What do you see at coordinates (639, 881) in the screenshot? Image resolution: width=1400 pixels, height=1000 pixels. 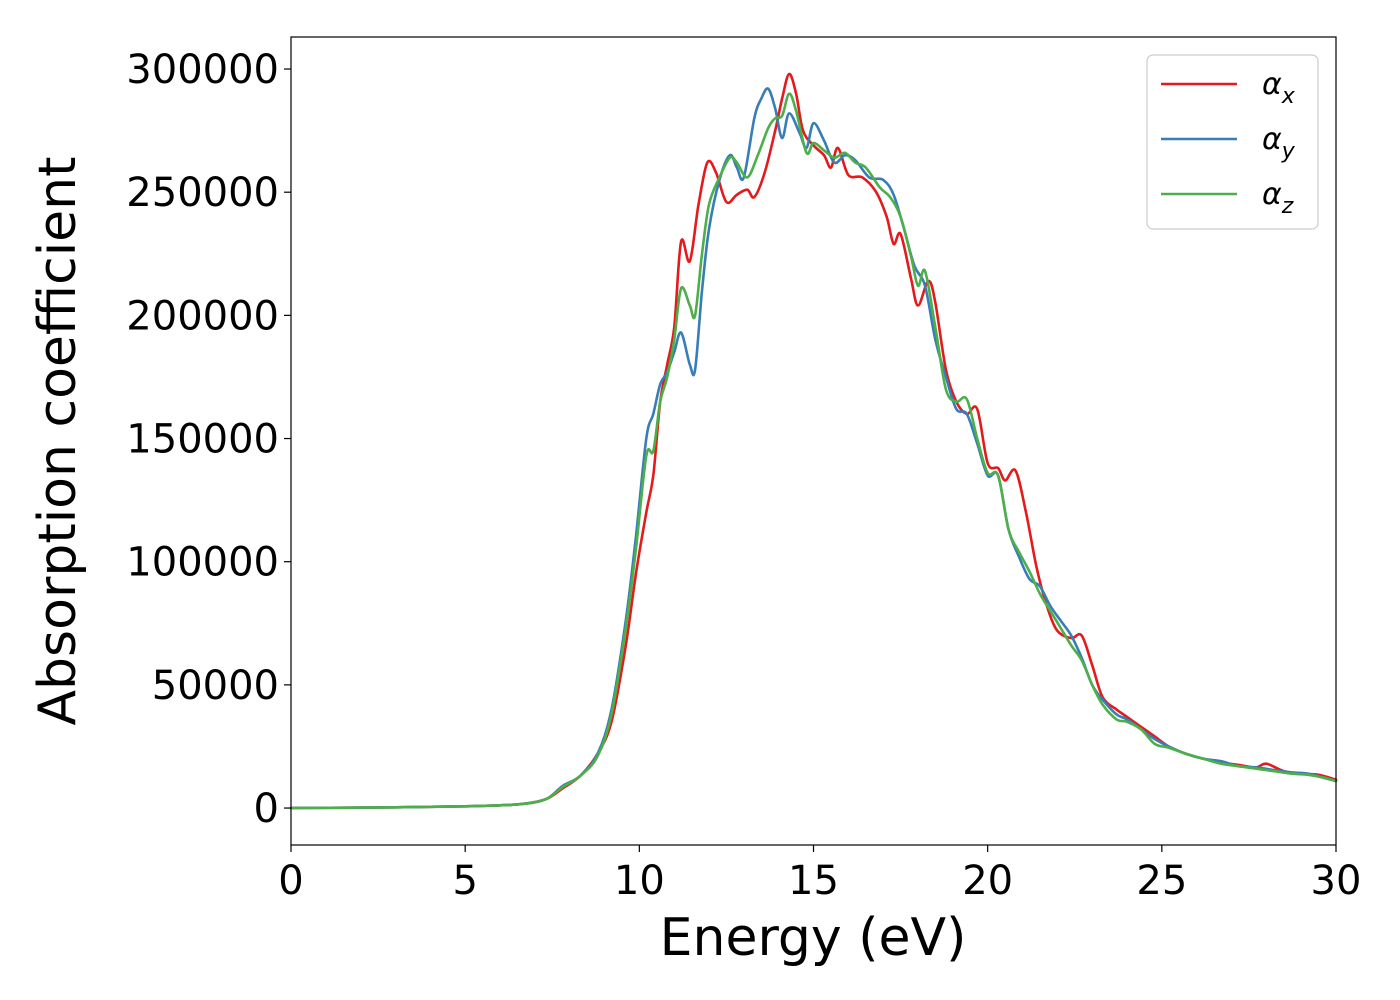 I see `x-tick-label: 10` at bounding box center [639, 881].